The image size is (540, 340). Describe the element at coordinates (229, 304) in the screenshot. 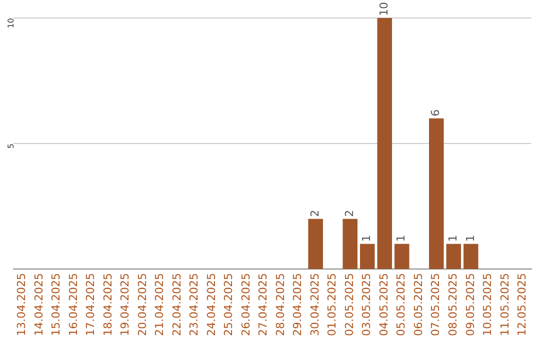

I see `x-tick-label: 25.04.2025` at that location.